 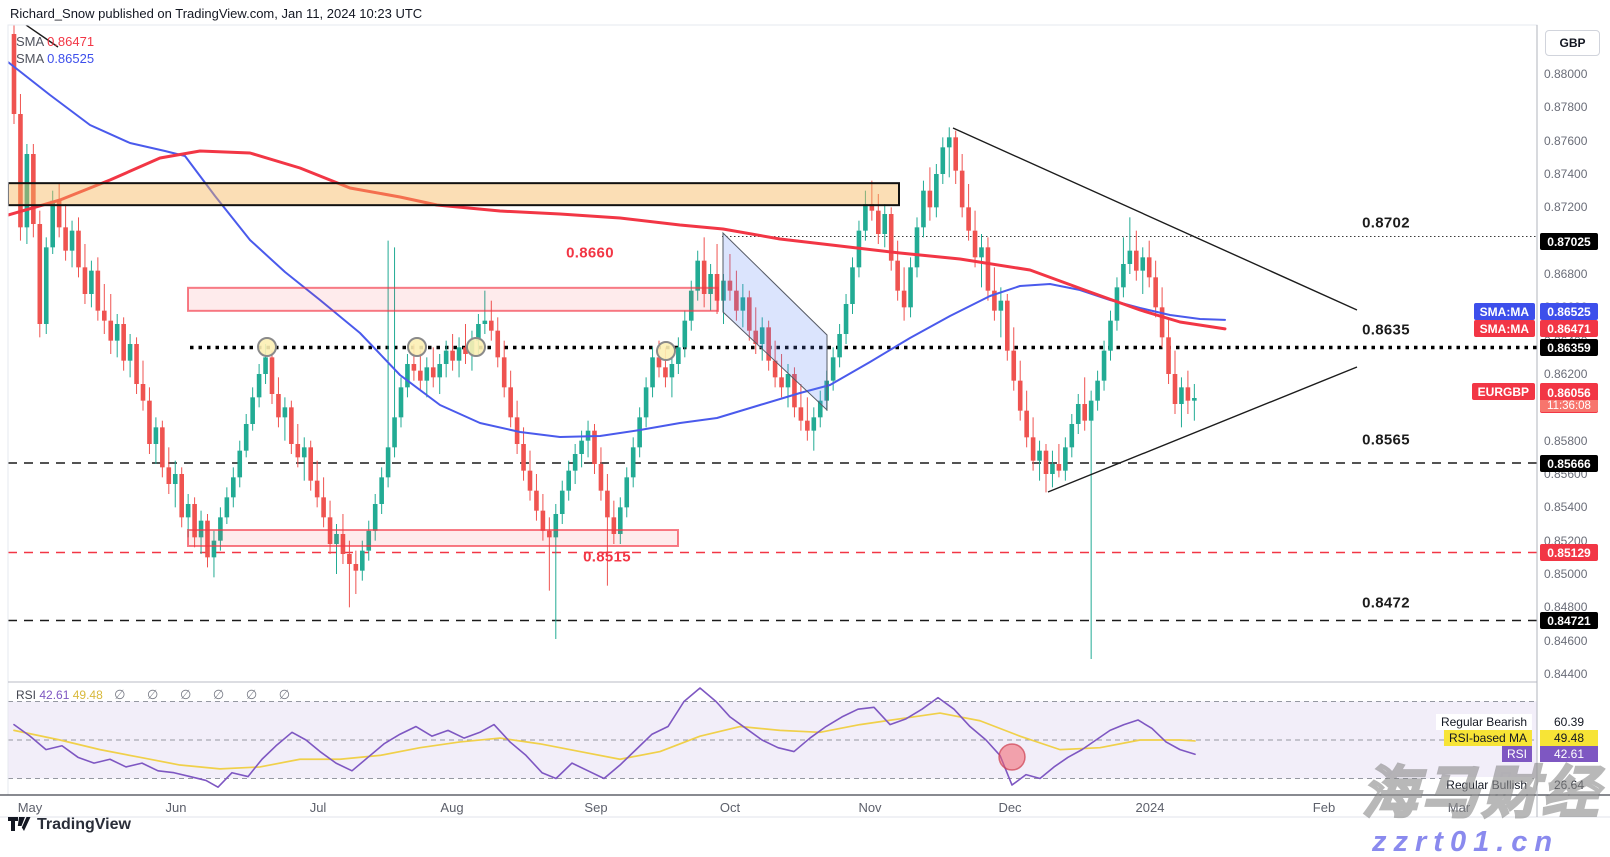 I want to click on rsi-marker-label-bearish: Regular Bearish, so click(x=1483, y=722).